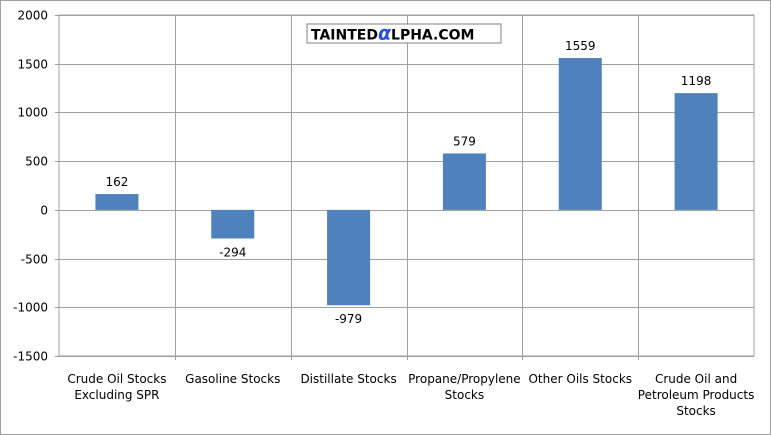 The image size is (771, 435). Describe the element at coordinates (580, 46) in the screenshot. I see `data-label: 1559` at that location.